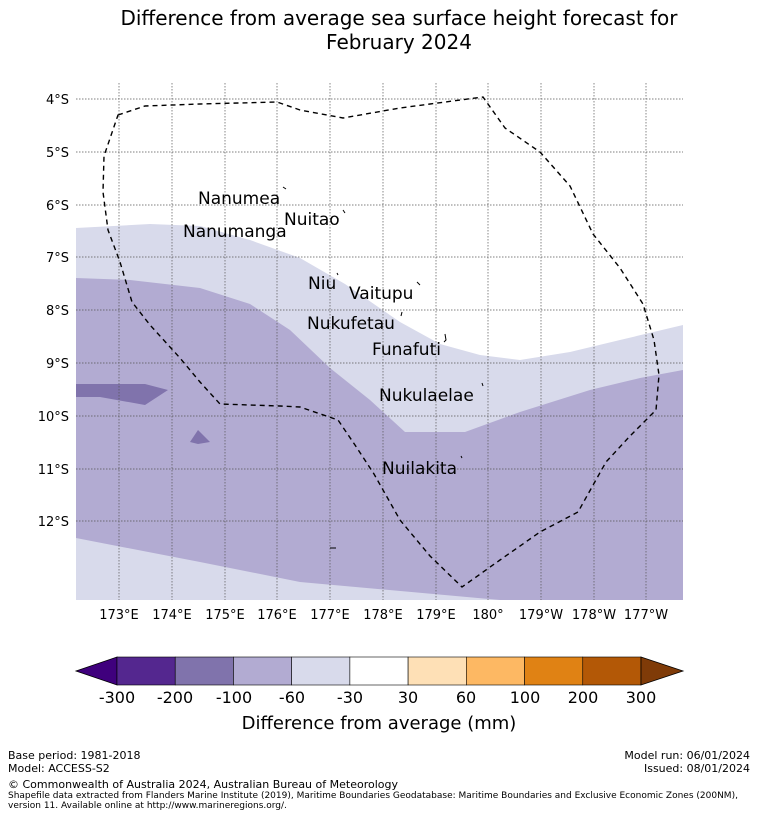 This screenshot has height=816, width=758. Describe the element at coordinates (408, 697) in the screenshot. I see `colorbar-tick: 30` at that location.